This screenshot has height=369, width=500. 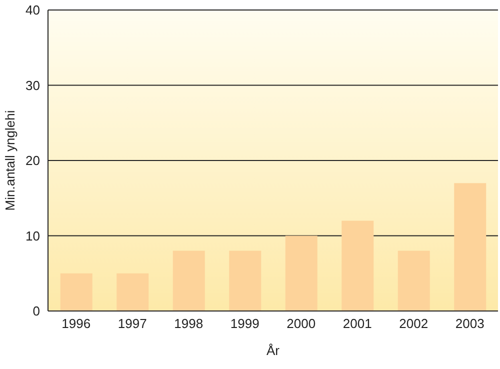 What do you see at coordinates (273, 350) in the screenshot?
I see `x-axis-title: År` at bounding box center [273, 350].